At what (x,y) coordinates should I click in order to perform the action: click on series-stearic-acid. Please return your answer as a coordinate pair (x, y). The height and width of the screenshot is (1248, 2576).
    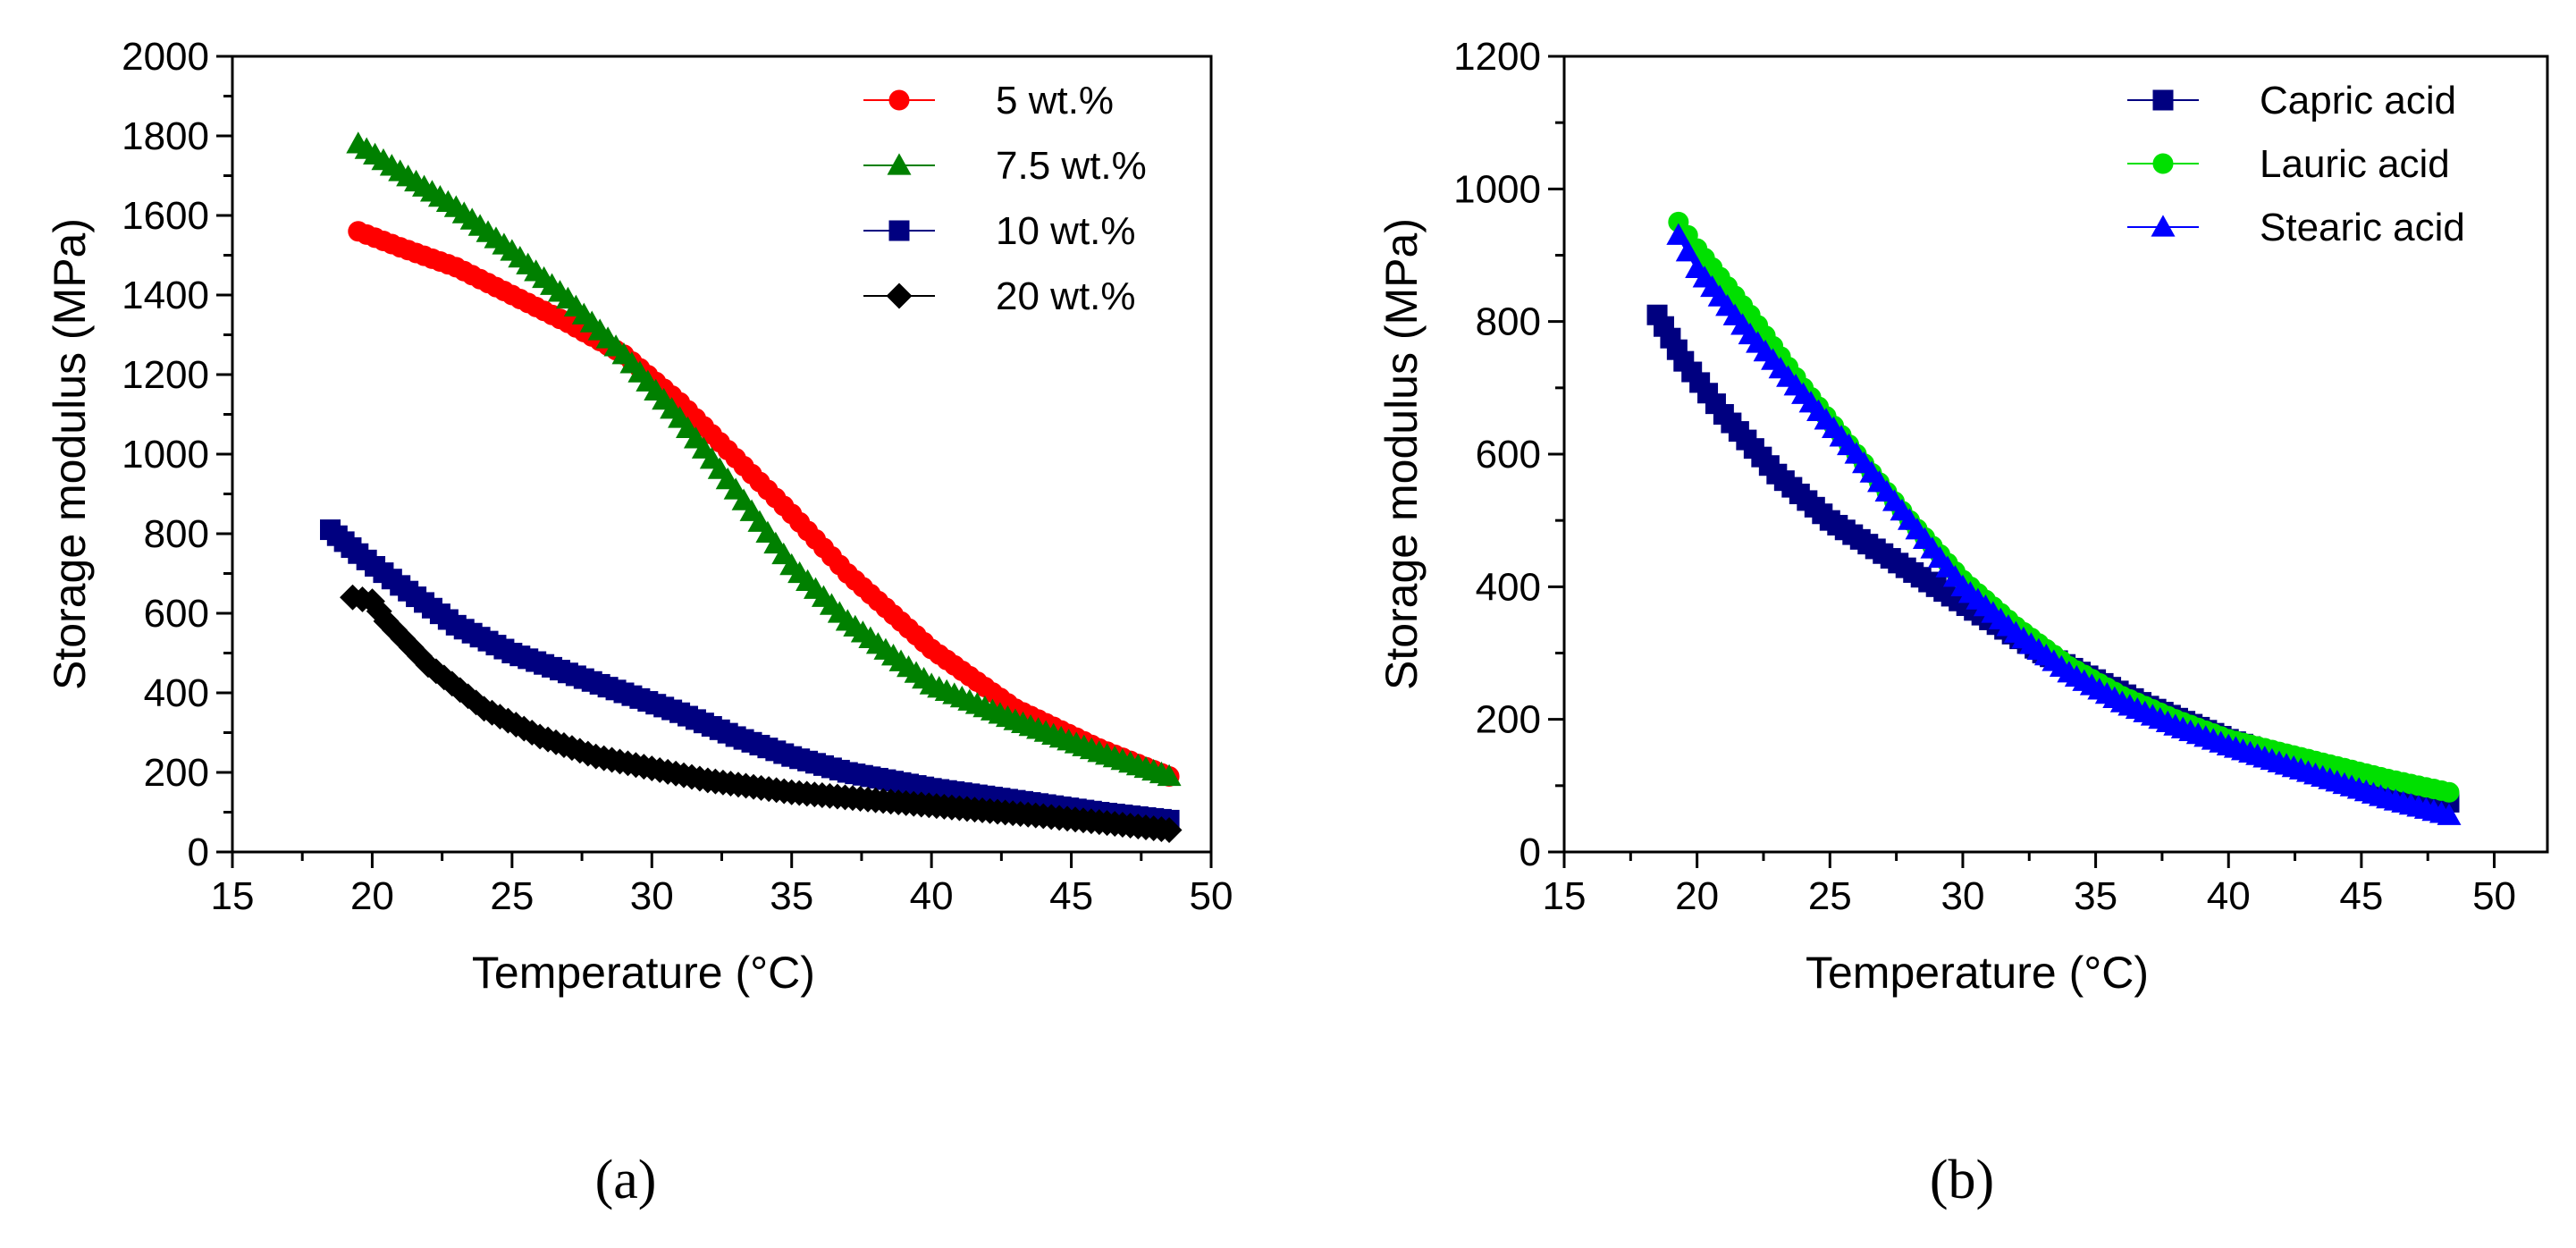
    Looking at the image, I should click on (2064, 524).